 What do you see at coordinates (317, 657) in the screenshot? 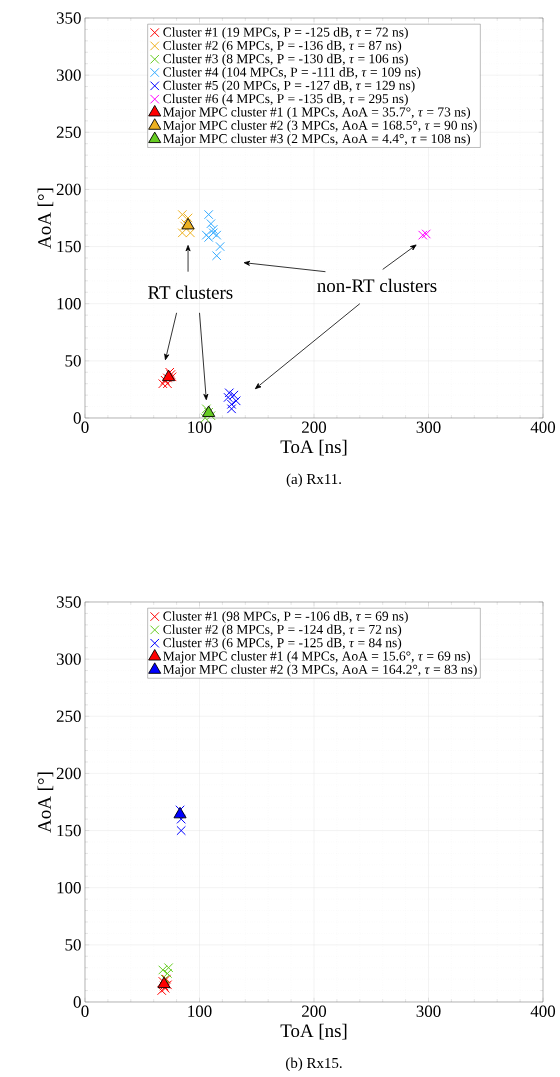
I see `legend-label: Major MPC cluster #1 (4 MPCs, AoA = 15.6°, τ = 69 ns)` at bounding box center [317, 657].